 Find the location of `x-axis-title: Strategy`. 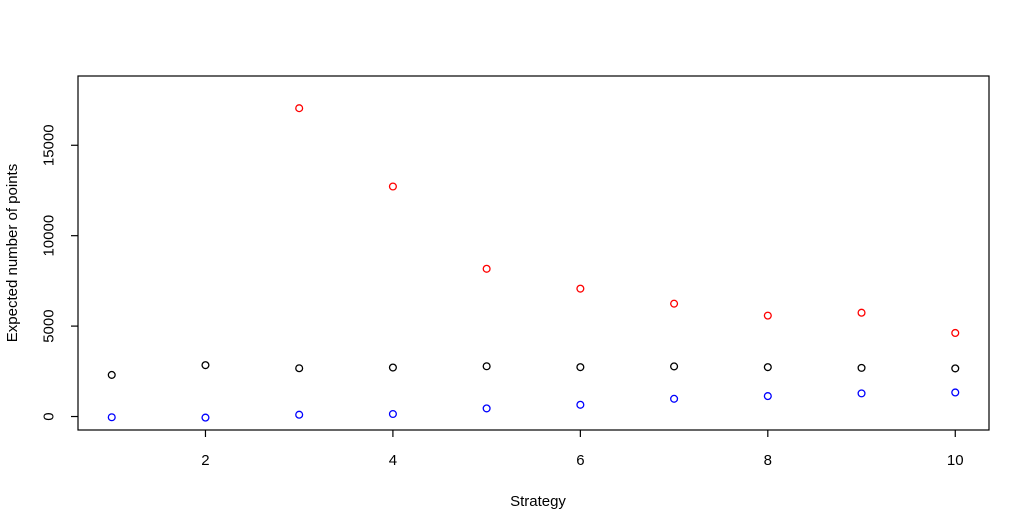

x-axis-title: Strategy is located at coordinates (538, 501).